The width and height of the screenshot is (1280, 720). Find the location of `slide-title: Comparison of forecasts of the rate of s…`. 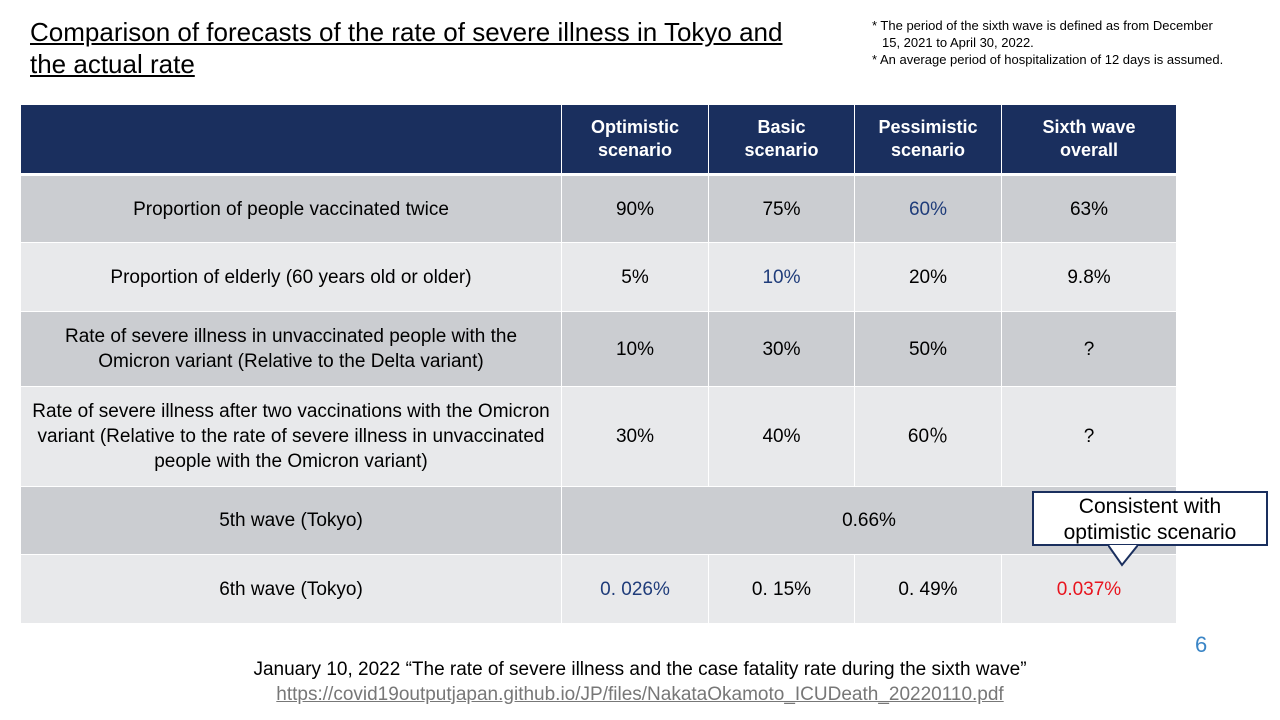

slide-title: Comparison of forecasts of the rate of s… is located at coordinates (406, 48).